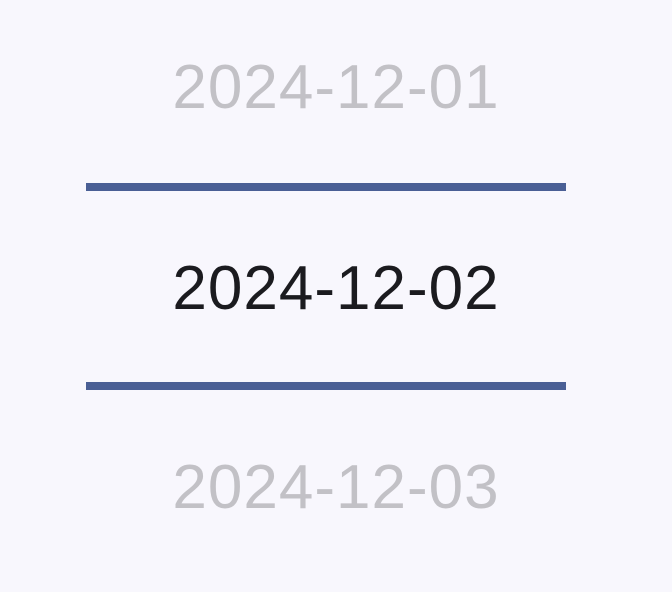 Image resolution: width=672 pixels, height=592 pixels. What do you see at coordinates (336, 288) in the screenshot?
I see `picker-item-selected: 2024-12-02` at bounding box center [336, 288].